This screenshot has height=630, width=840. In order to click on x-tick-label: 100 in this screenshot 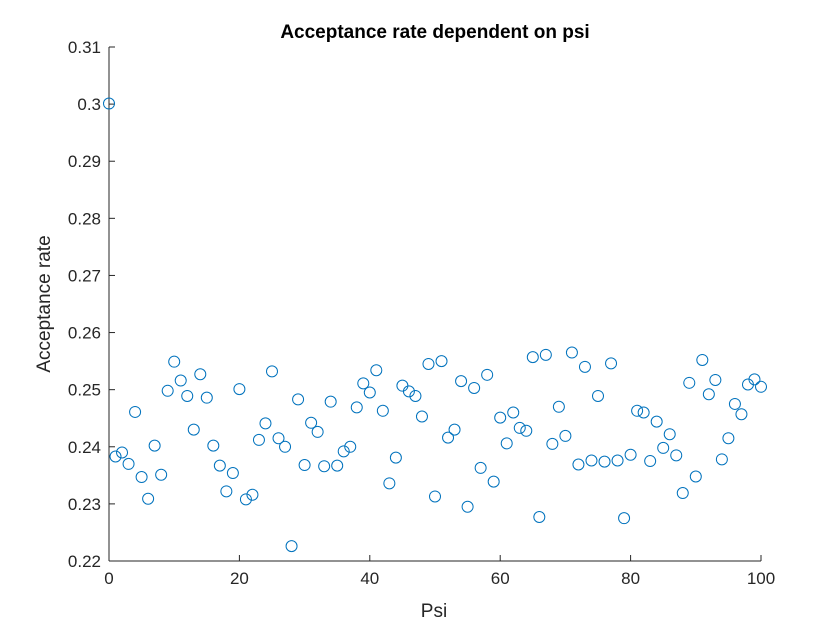, I will do `click(761, 578)`.